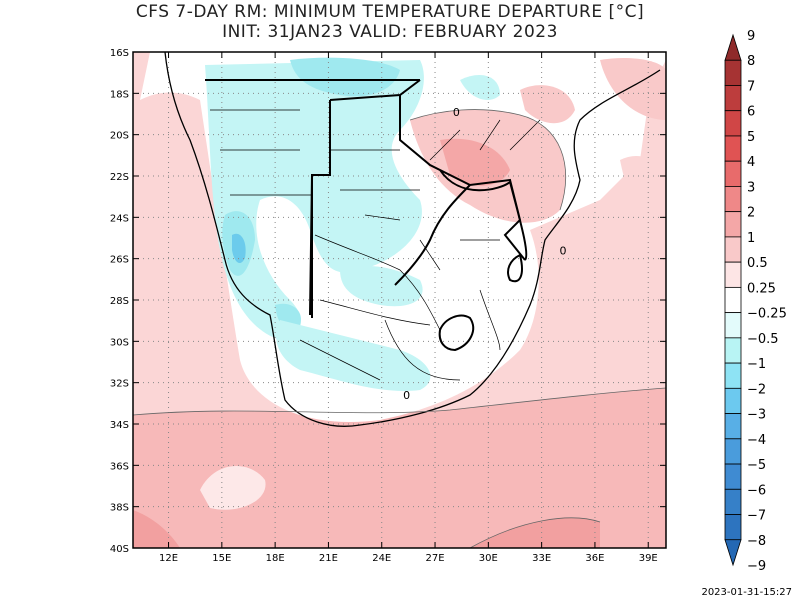 The width and height of the screenshot is (800, 600). I want to click on lat-tick-label: 30S, so click(119, 342).